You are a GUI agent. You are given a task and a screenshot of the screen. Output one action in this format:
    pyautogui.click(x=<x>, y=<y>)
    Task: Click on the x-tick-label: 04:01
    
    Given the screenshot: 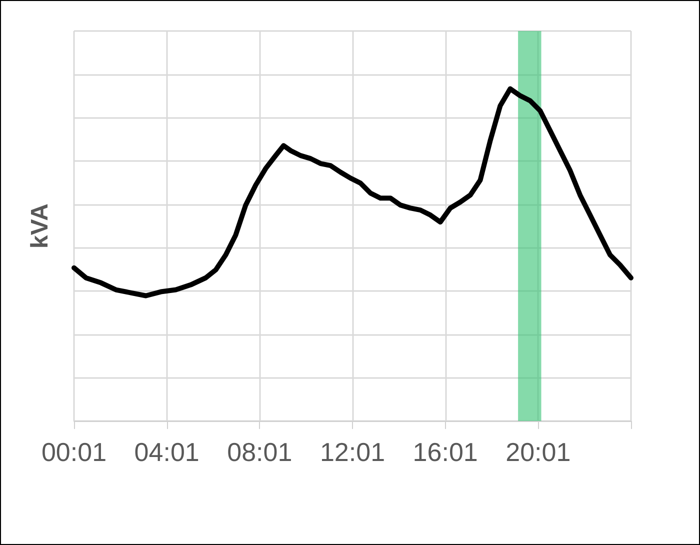 What is the action you would take?
    pyautogui.click(x=167, y=452)
    